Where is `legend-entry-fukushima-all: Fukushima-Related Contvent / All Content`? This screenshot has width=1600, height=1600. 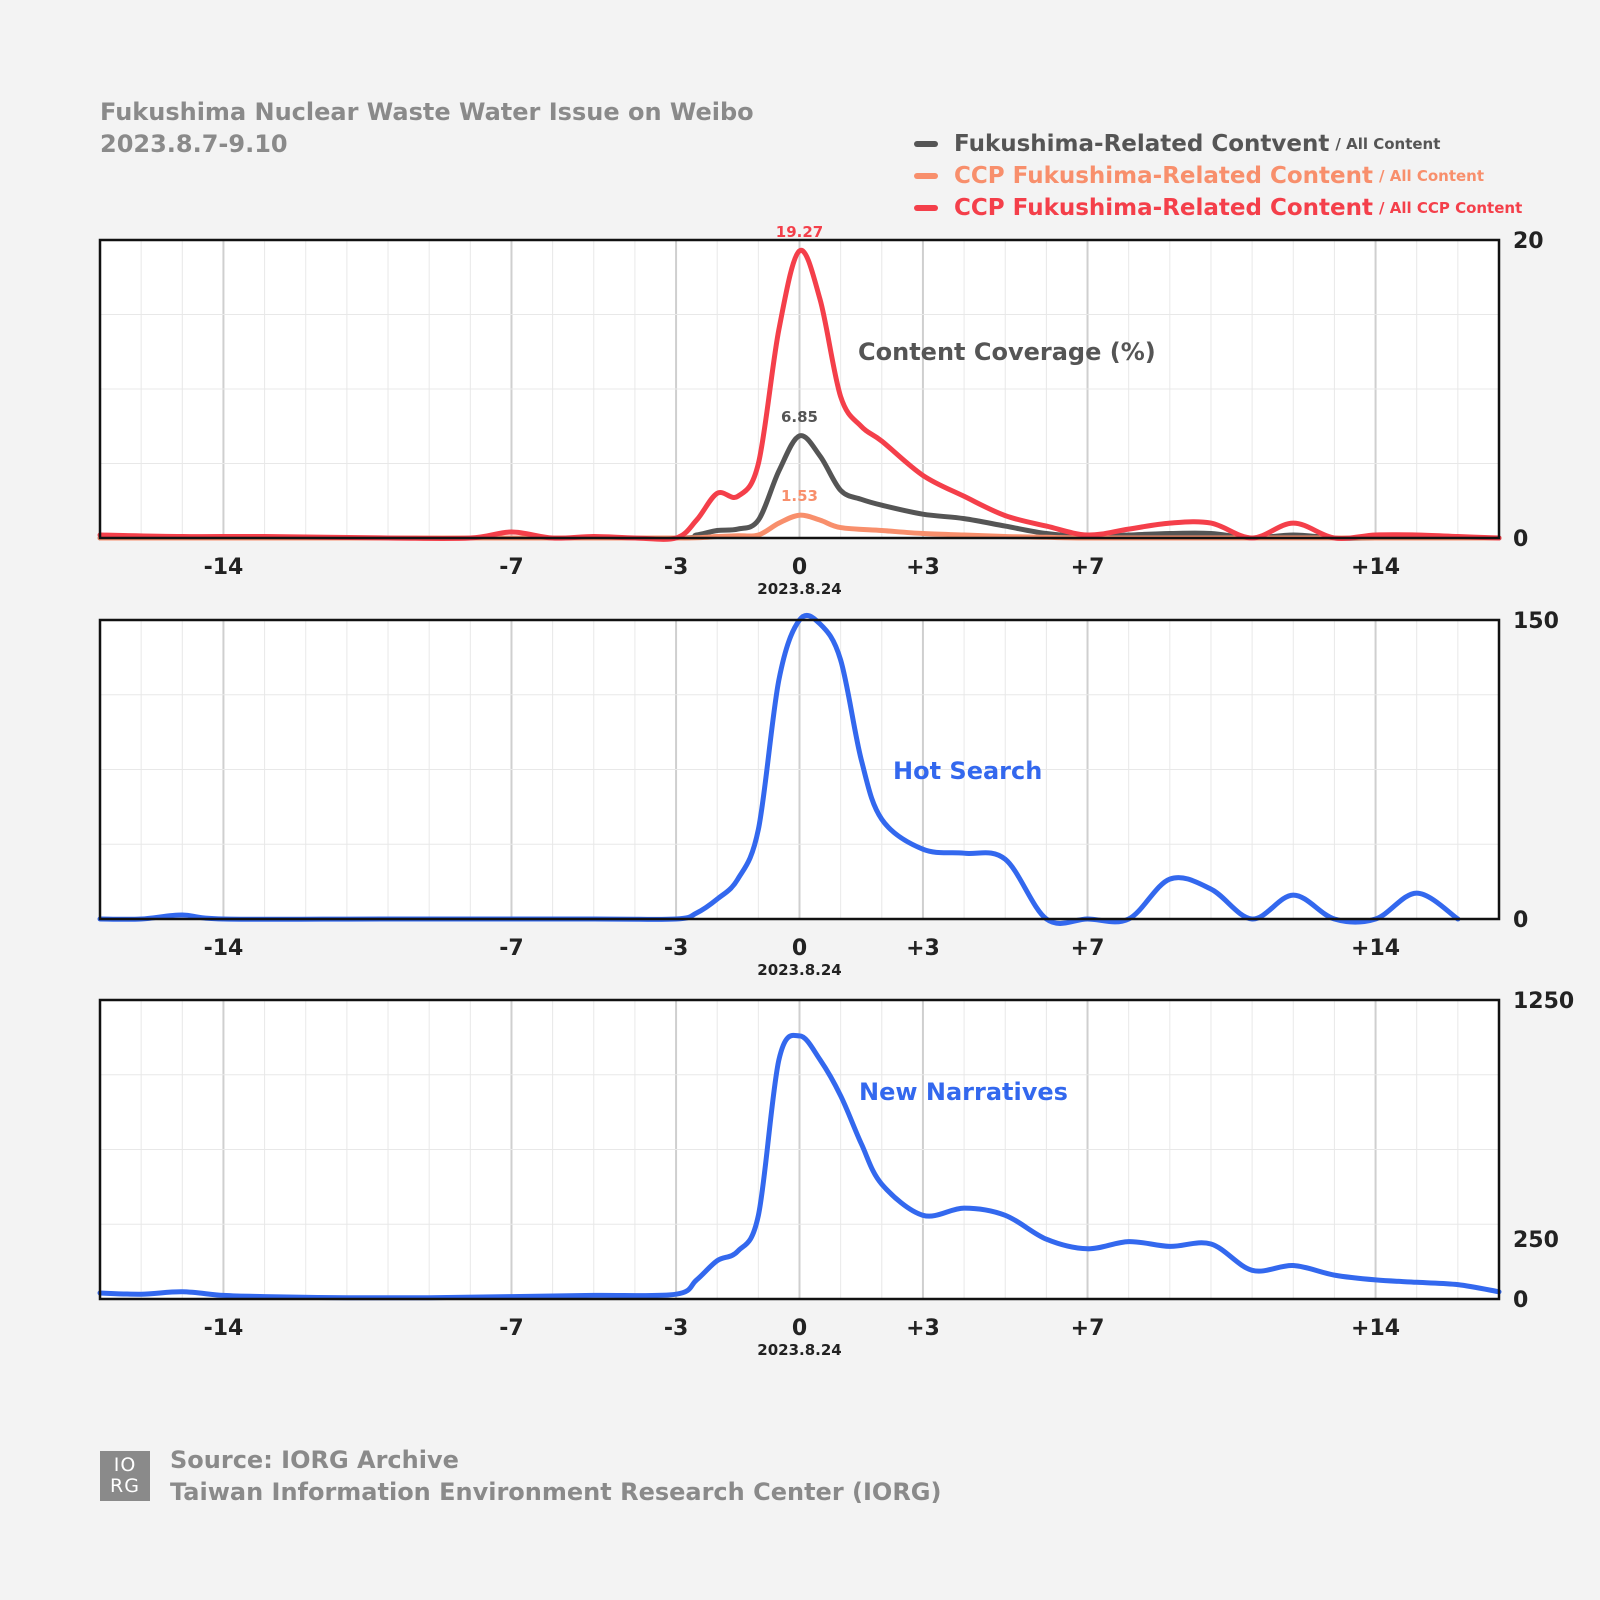 legend-entry-fukushima-all: Fukushima-Related Contvent / All Content is located at coordinates (1218, 144).